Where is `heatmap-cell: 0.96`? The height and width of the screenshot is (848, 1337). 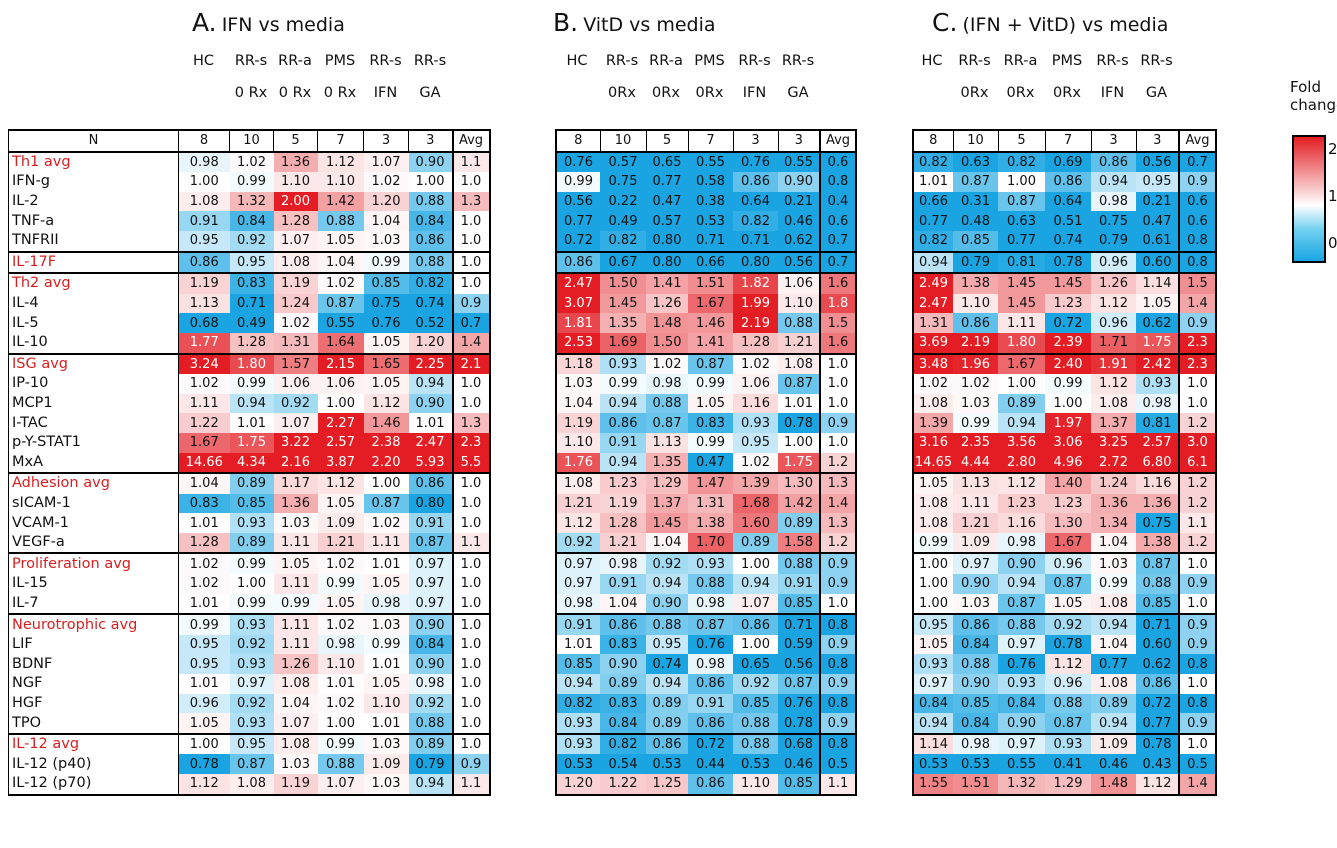
heatmap-cell: 0.96 is located at coordinates (204, 703).